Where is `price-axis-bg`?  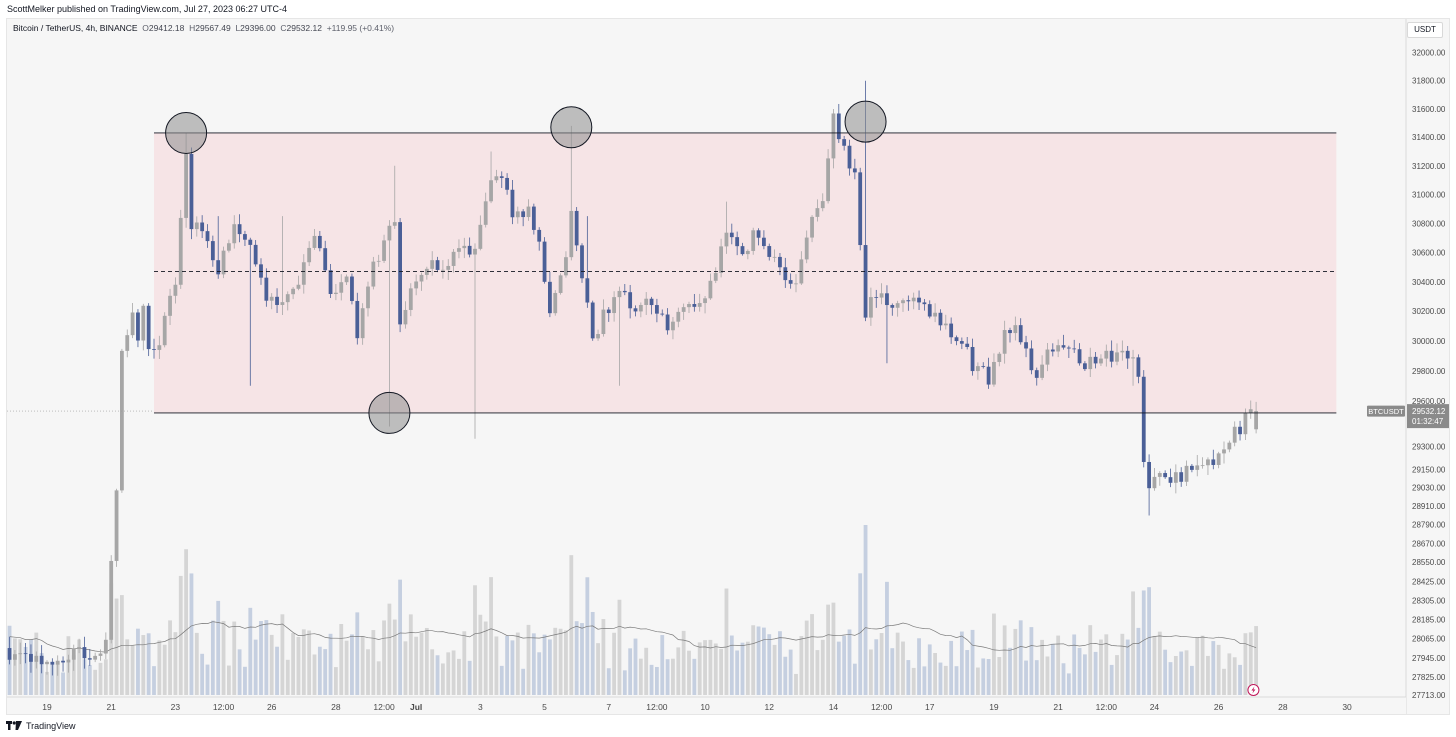 price-axis-bg is located at coordinates (1427, 366).